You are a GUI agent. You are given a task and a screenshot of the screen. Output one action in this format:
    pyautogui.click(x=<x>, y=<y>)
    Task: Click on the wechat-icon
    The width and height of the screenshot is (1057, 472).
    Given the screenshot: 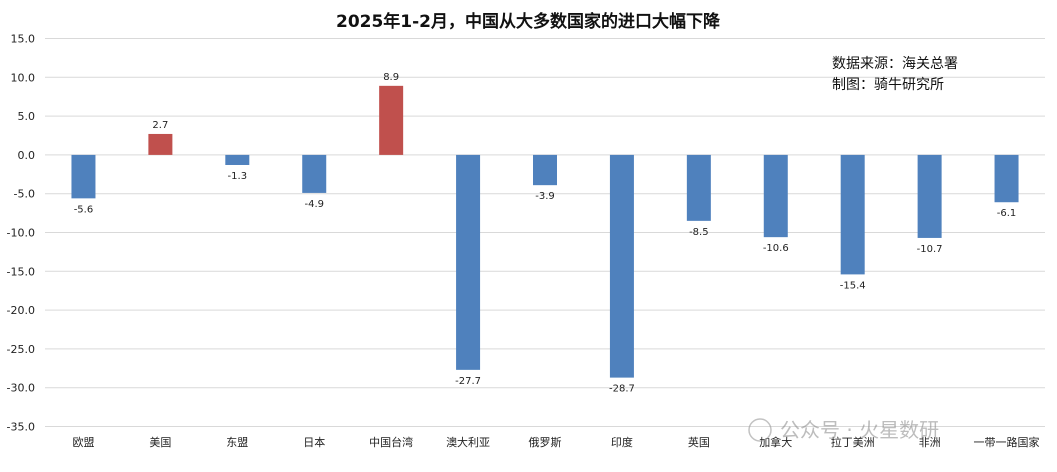 What is the action you would take?
    pyautogui.click(x=760, y=430)
    